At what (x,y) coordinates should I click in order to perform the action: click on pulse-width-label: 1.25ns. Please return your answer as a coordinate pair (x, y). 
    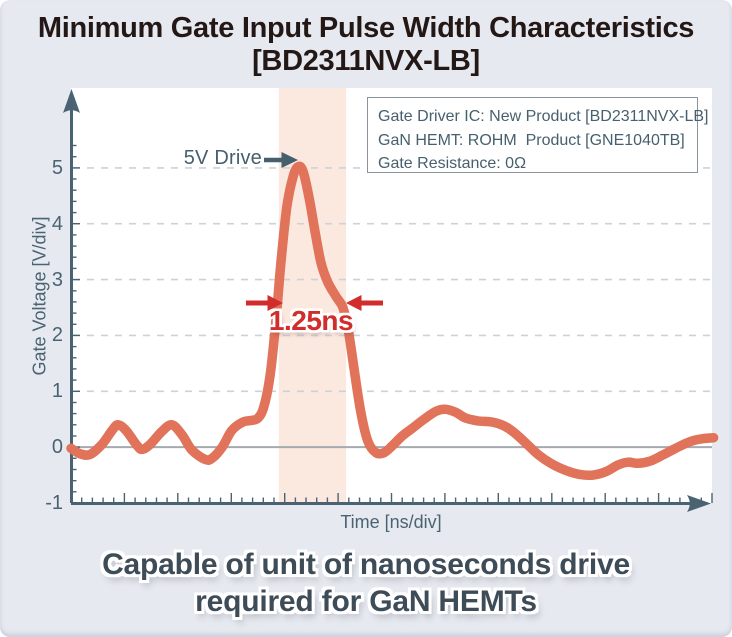
    Looking at the image, I should click on (311, 320).